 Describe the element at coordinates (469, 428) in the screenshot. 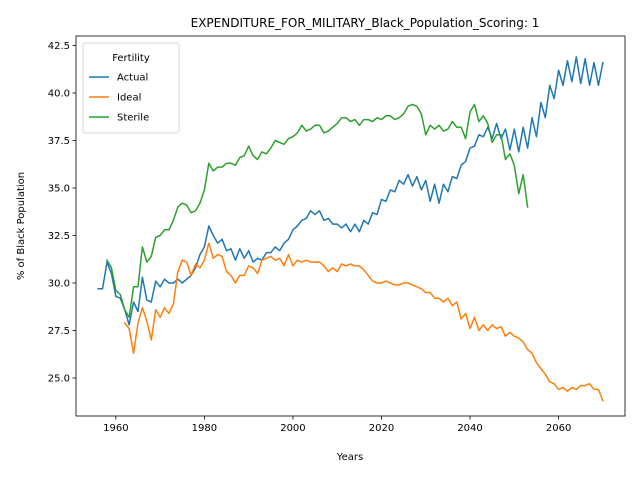

I see `x-tick-label: 2040` at that location.